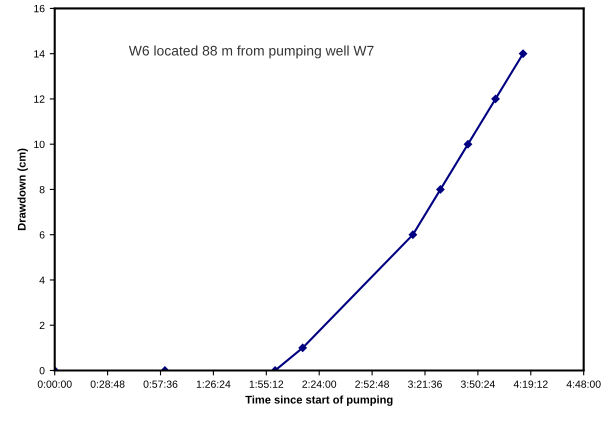  Describe the element at coordinates (319, 384) in the screenshot. I see `x-tick-label: 2:24:00` at that location.